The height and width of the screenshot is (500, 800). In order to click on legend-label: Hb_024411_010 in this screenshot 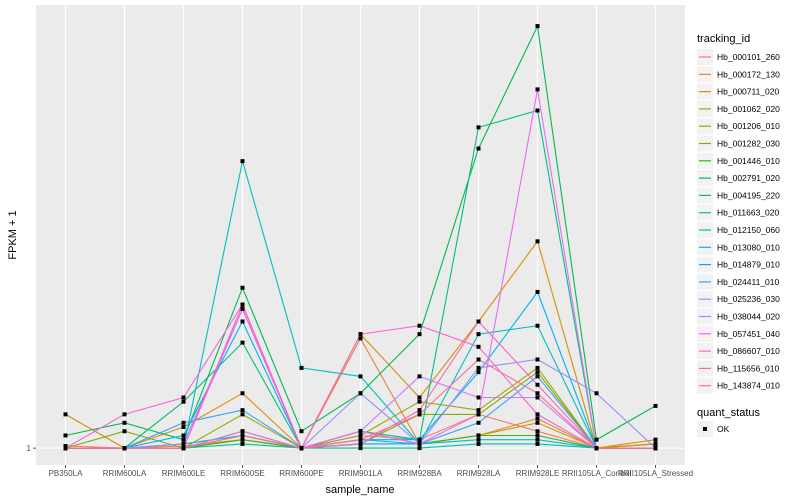, I will do `click(748, 282)`.